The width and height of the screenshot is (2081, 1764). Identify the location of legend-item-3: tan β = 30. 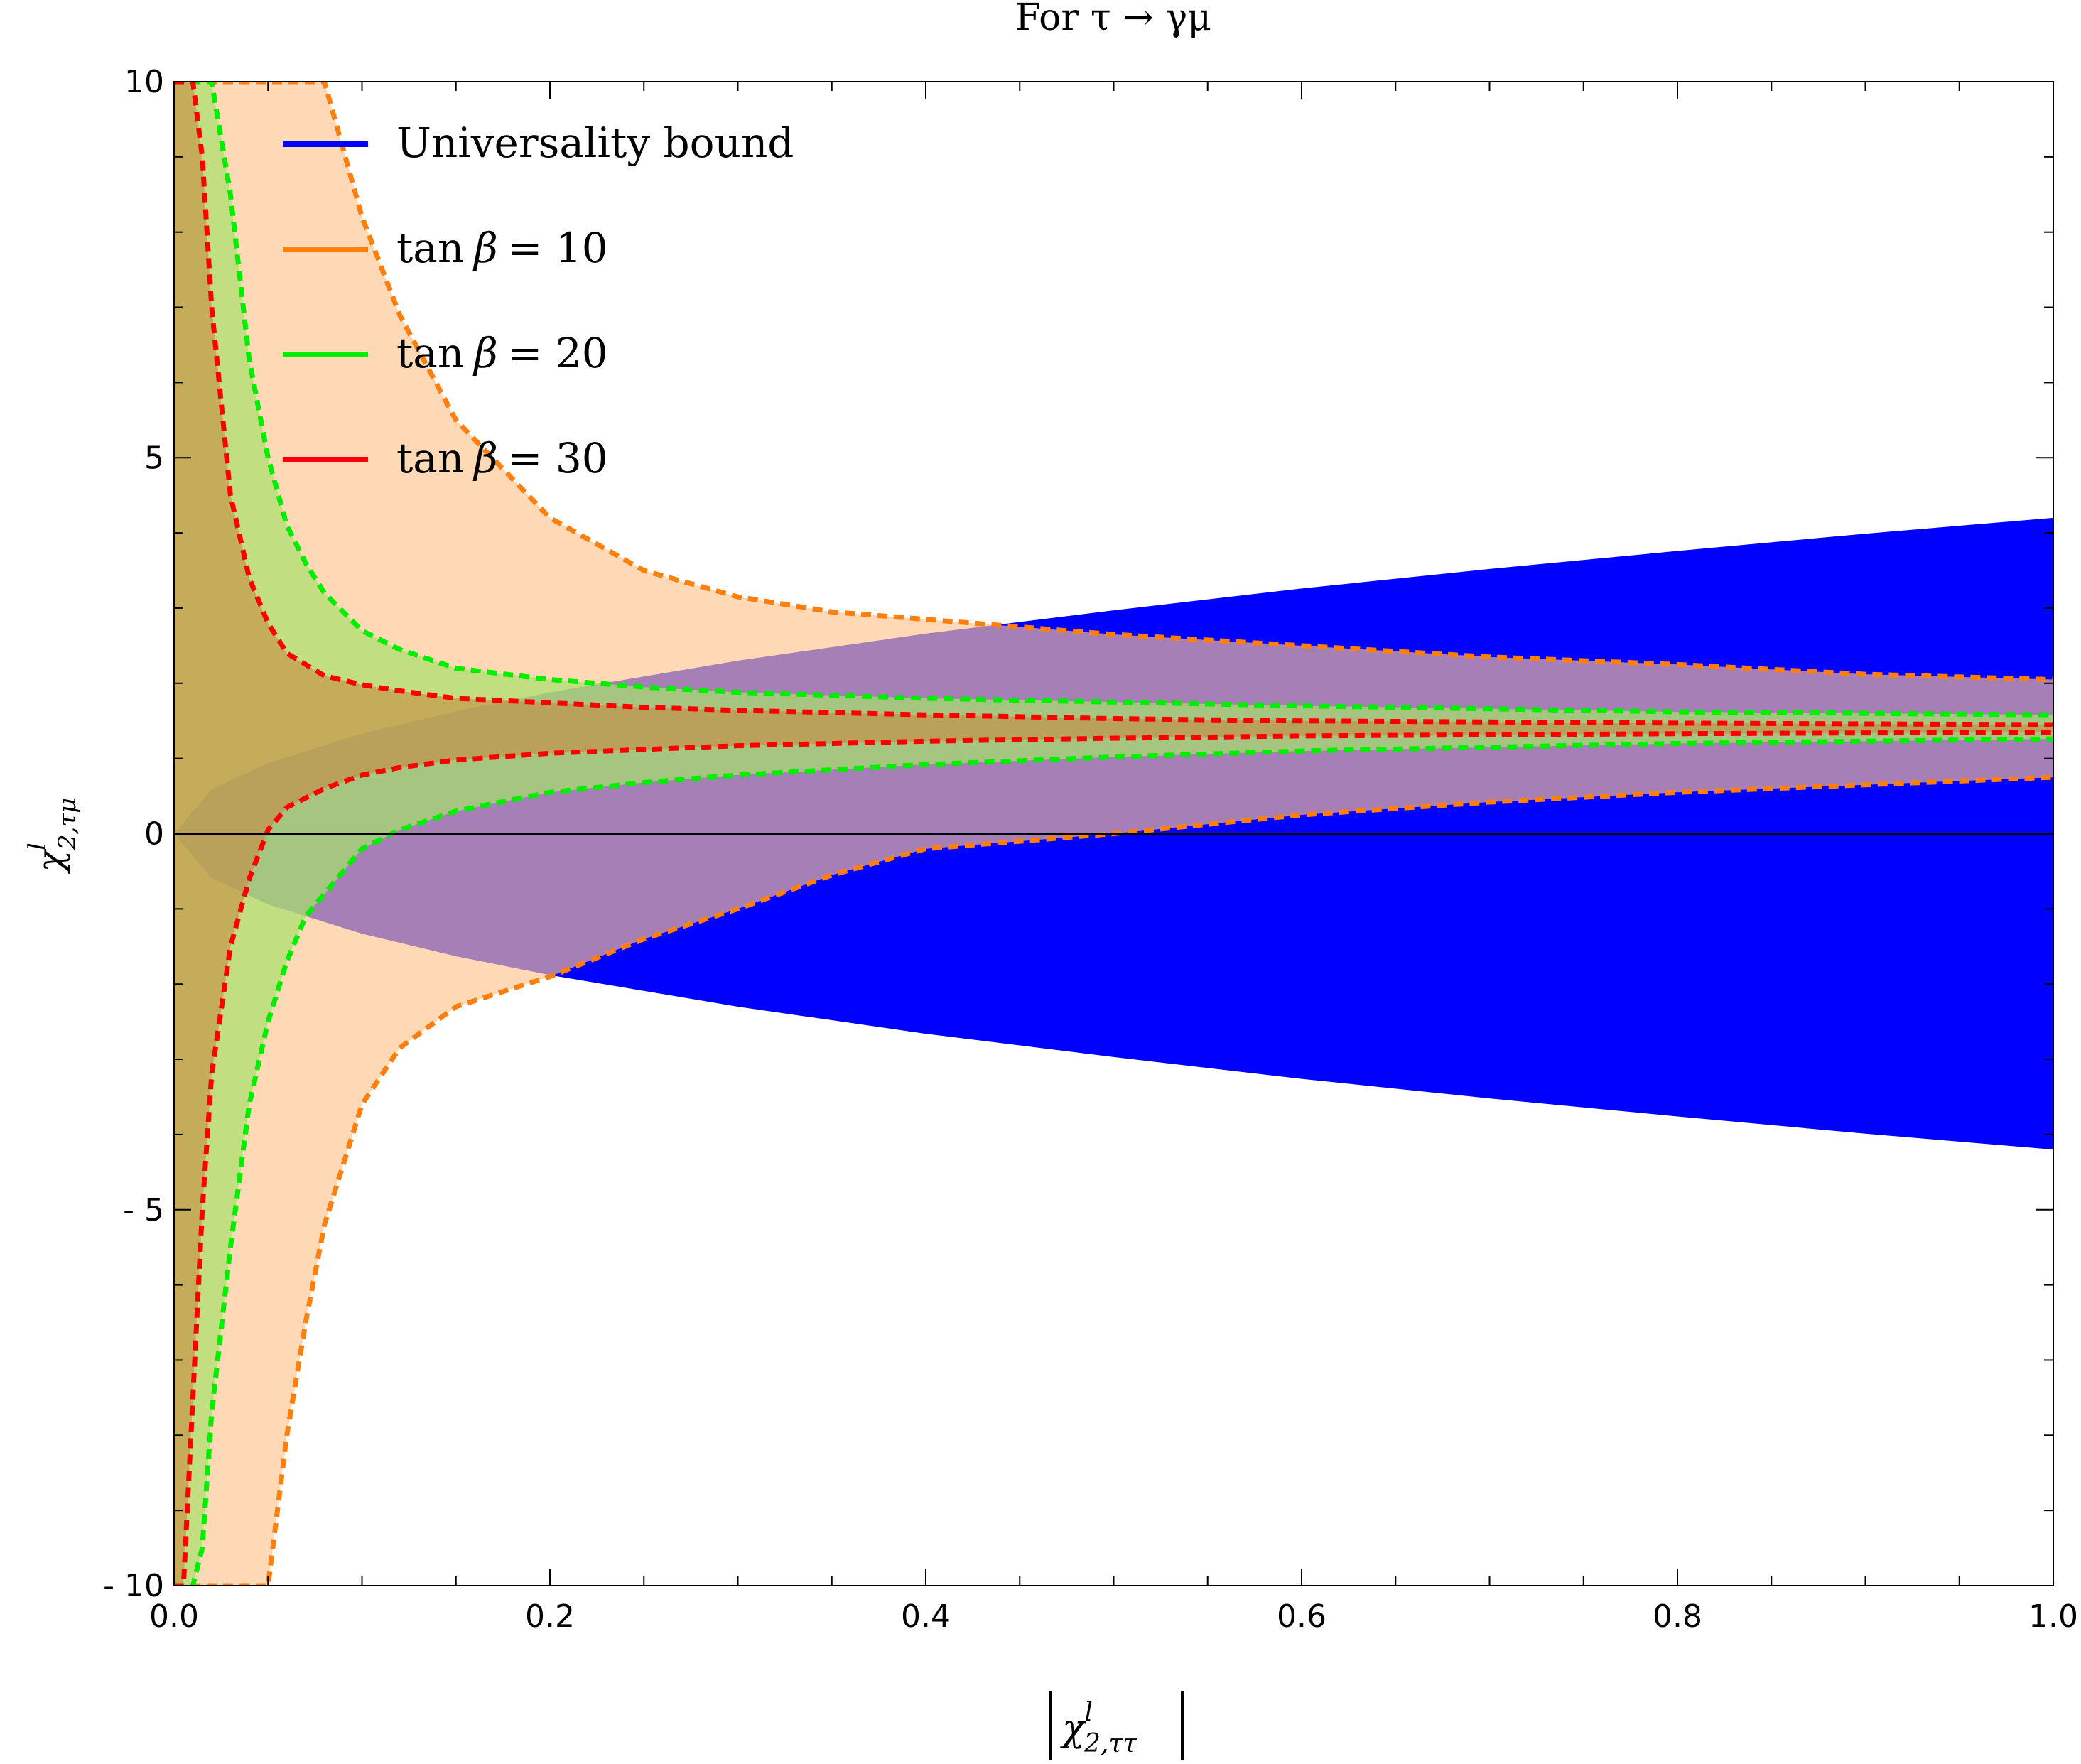
(445, 458).